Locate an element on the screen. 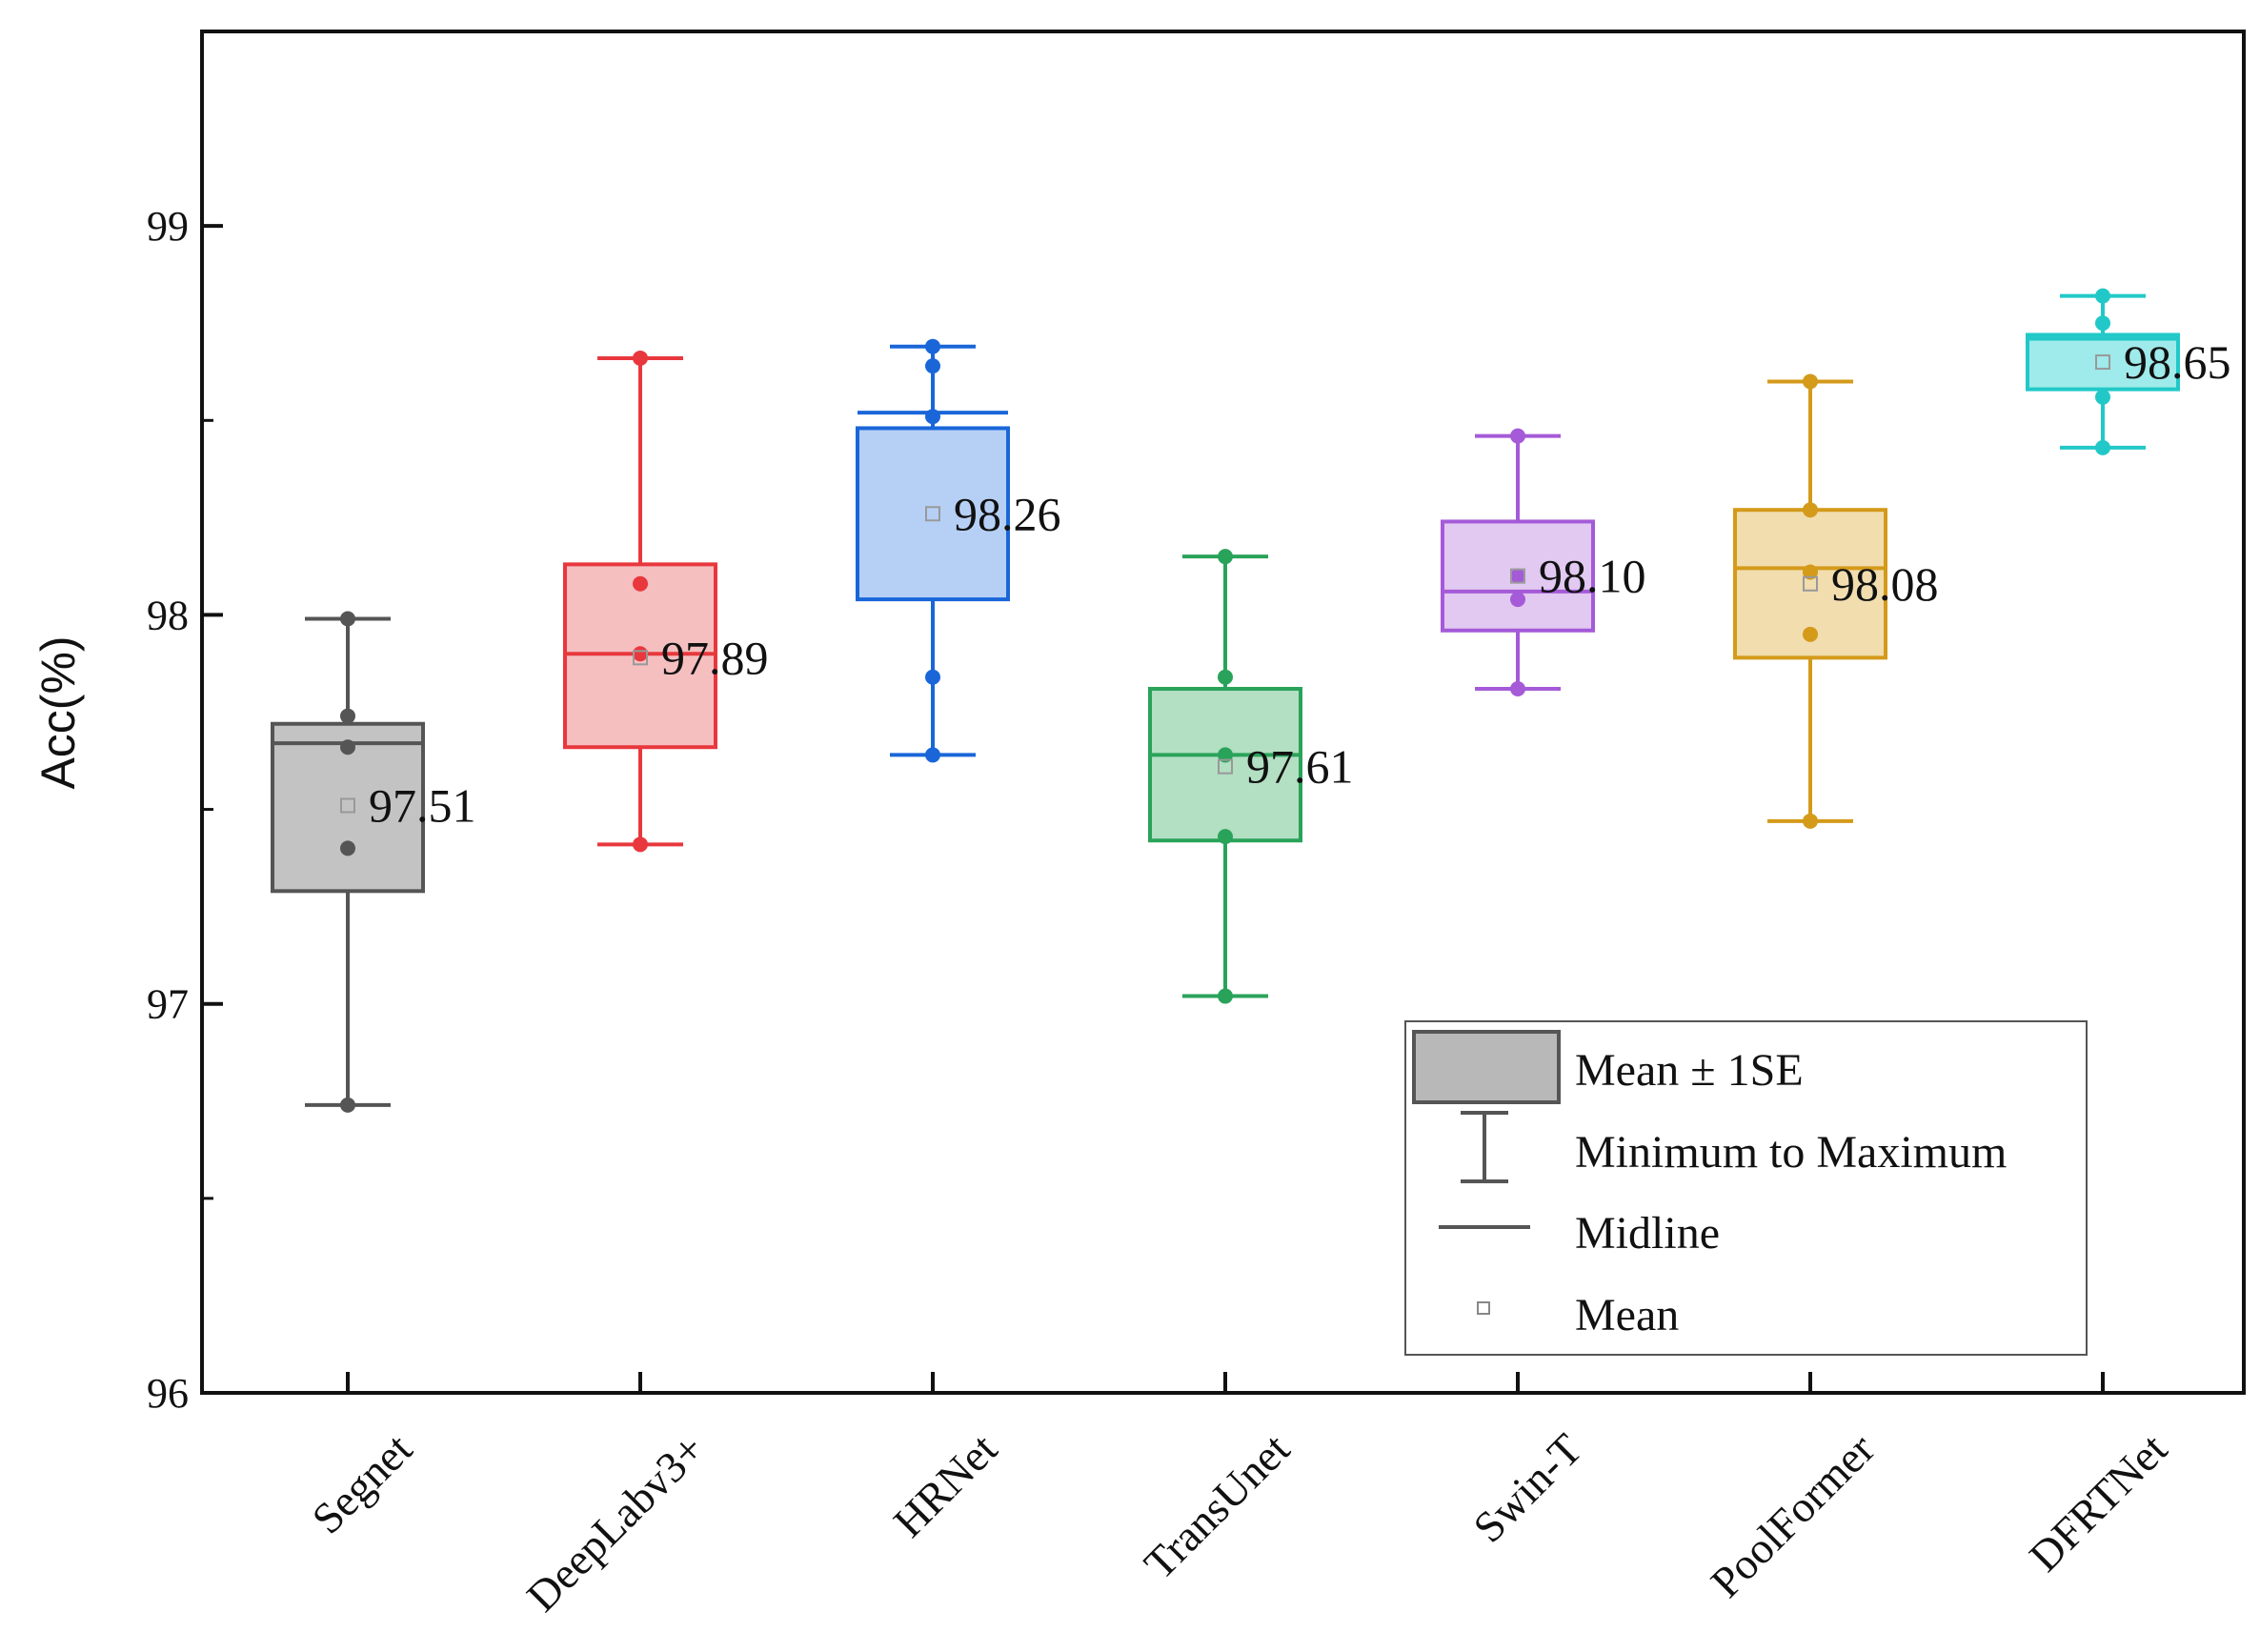 The width and height of the screenshot is (2260, 1652). y-tick-label: 97 is located at coordinates (168, 1004).